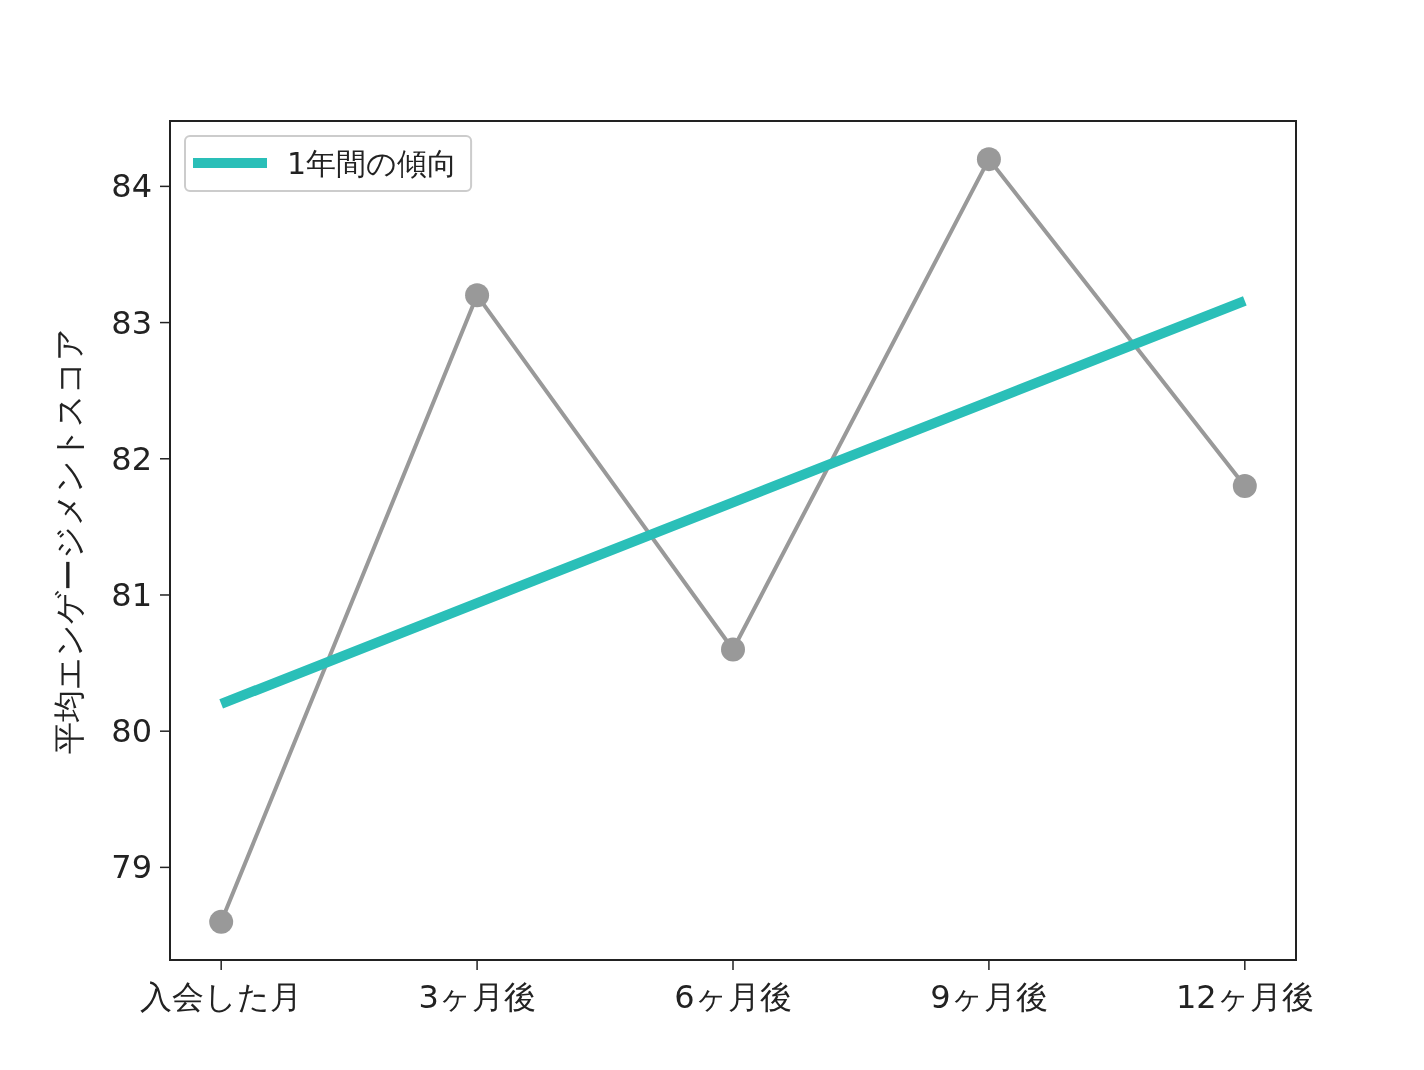 This screenshot has width=1424, height=1070. Describe the element at coordinates (131, 322) in the screenshot. I see `y-tick-label: 83` at that location.